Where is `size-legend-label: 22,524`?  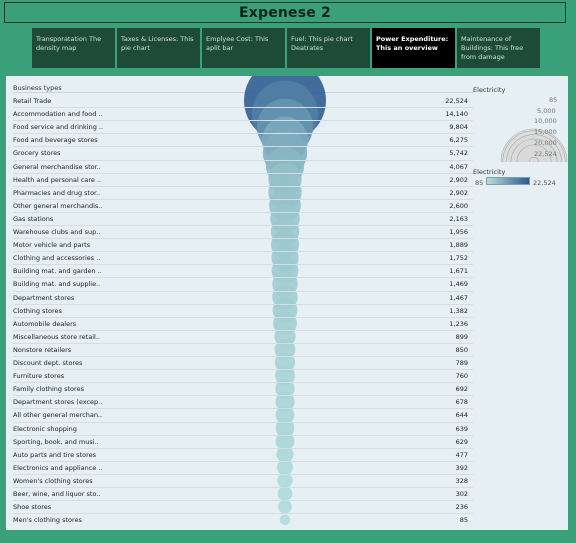 size-legend-label: 22,524 is located at coordinates (545, 154).